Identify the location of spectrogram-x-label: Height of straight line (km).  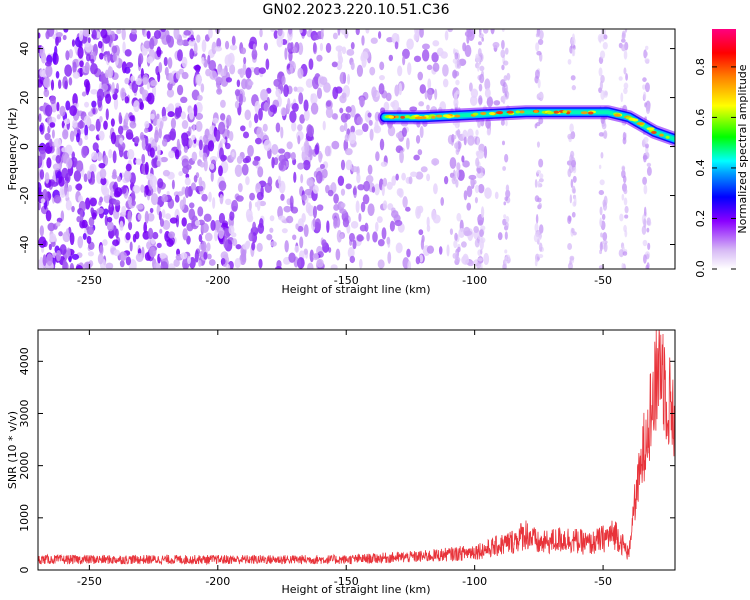
(355, 289).